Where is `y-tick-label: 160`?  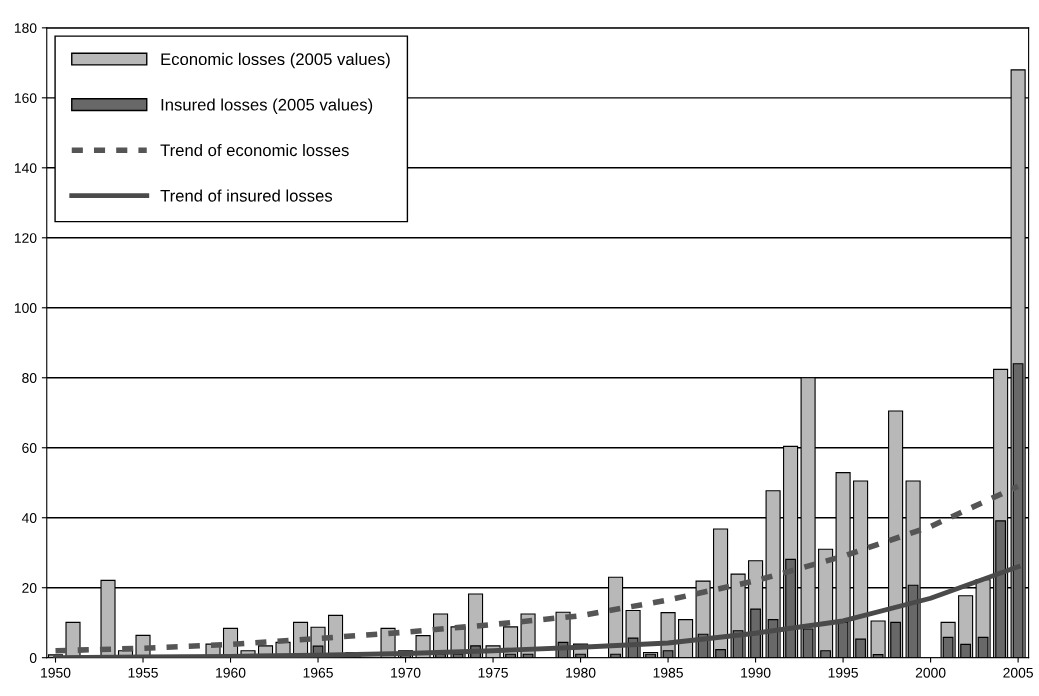 y-tick-label: 160 is located at coordinates (25, 98).